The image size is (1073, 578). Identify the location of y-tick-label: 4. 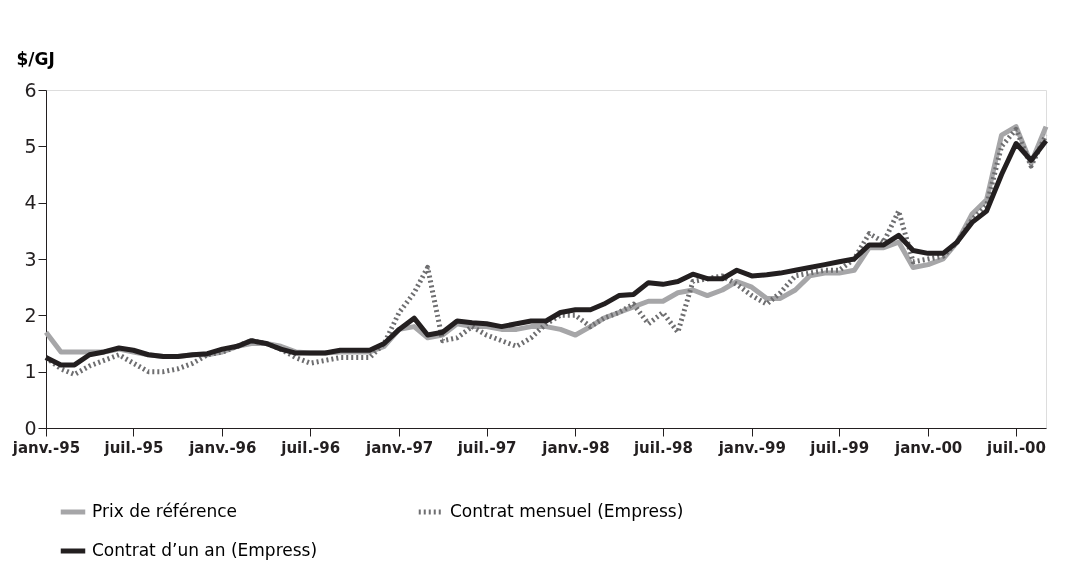
(30, 202).